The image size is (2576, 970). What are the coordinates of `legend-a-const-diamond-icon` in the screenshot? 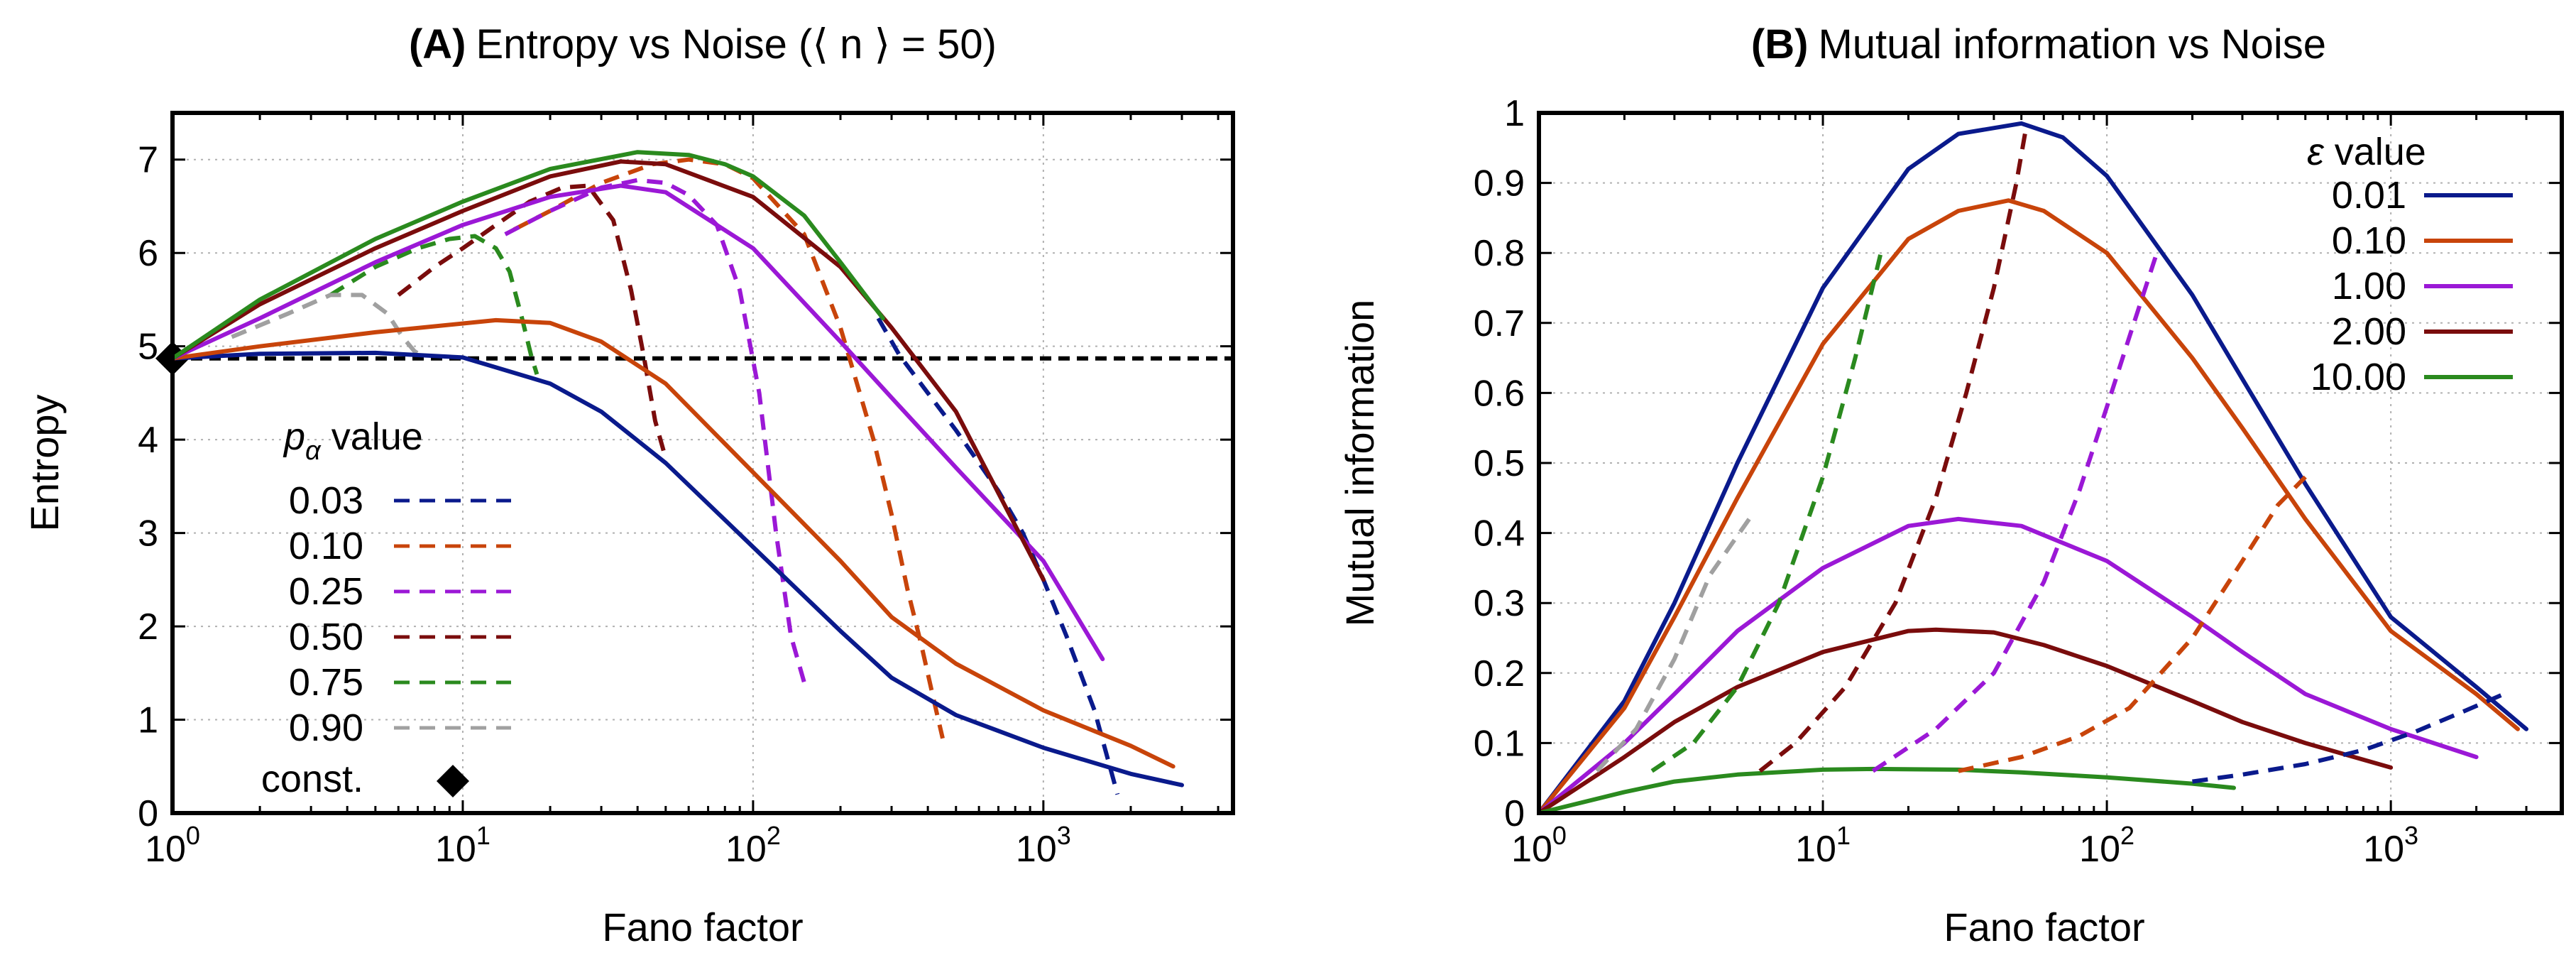 It's located at (453, 781).